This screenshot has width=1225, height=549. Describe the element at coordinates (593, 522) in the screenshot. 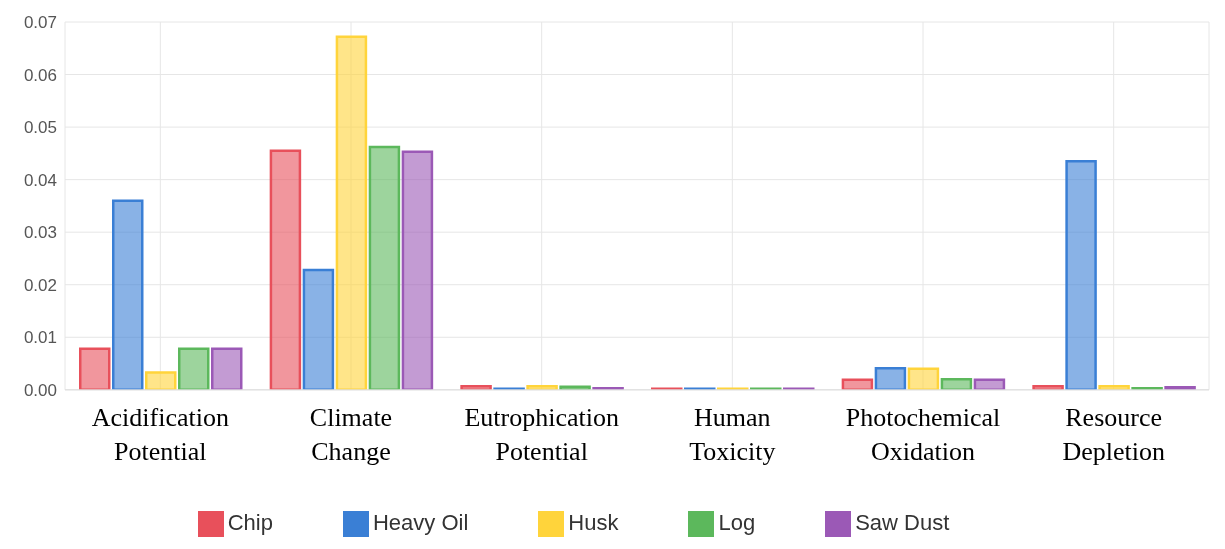

I see `legend-label: Husk` at that location.